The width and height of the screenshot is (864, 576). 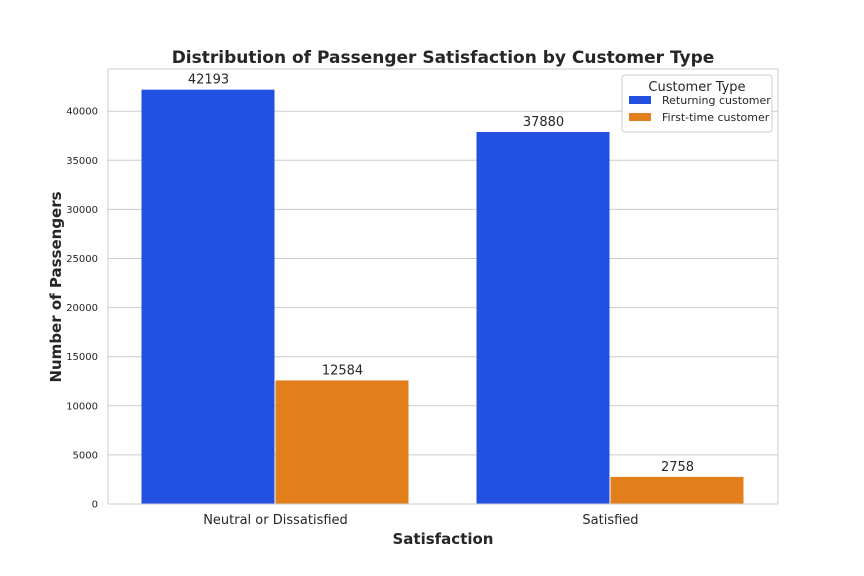 I want to click on x-tick-label: Neutral or Dissatisfied, so click(x=275, y=520).